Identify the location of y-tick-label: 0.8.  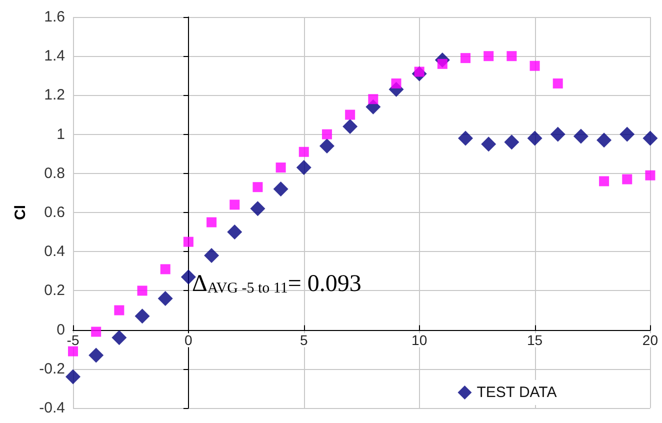
(54, 173).